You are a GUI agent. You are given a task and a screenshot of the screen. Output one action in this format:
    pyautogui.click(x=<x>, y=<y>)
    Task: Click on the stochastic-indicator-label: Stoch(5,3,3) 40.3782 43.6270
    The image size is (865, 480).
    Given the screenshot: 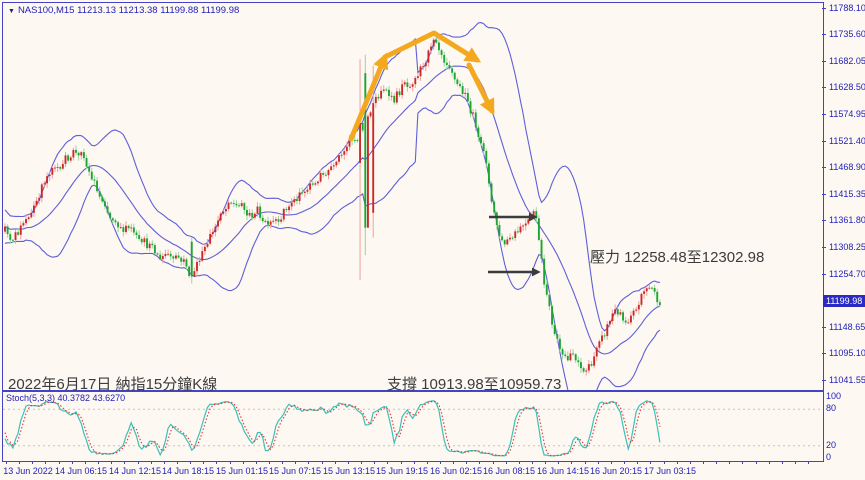 What is the action you would take?
    pyautogui.click(x=66, y=398)
    